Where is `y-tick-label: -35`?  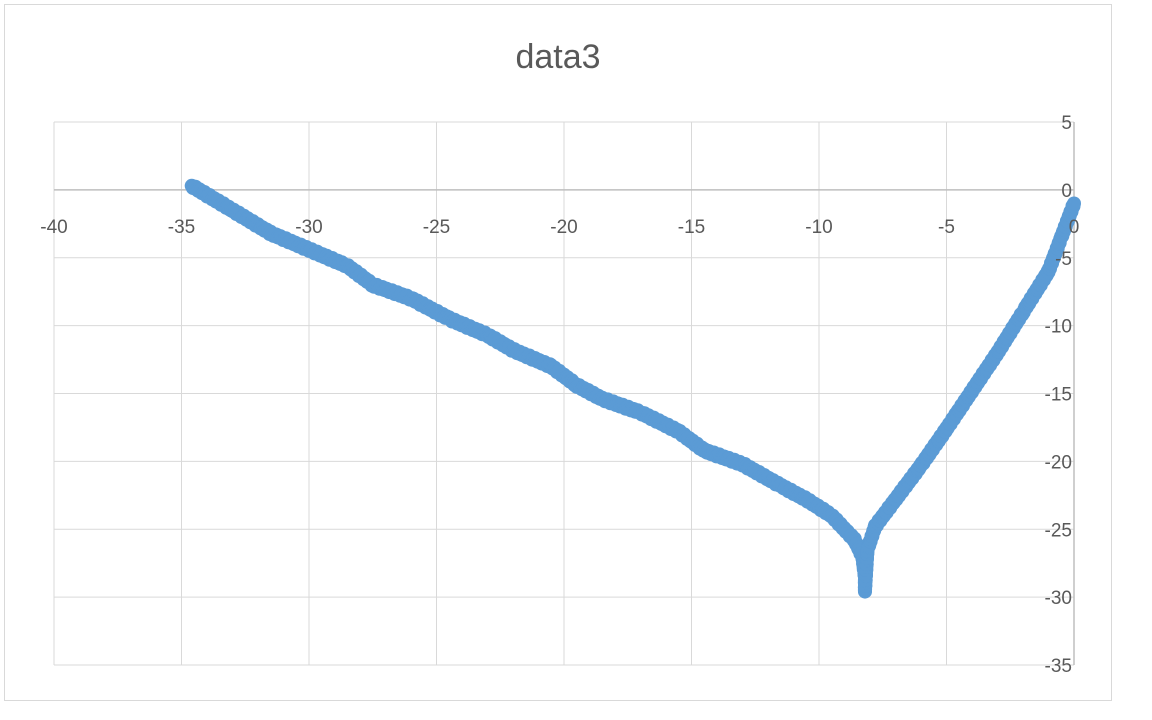
y-tick-label: -35 is located at coordinates (1058, 666).